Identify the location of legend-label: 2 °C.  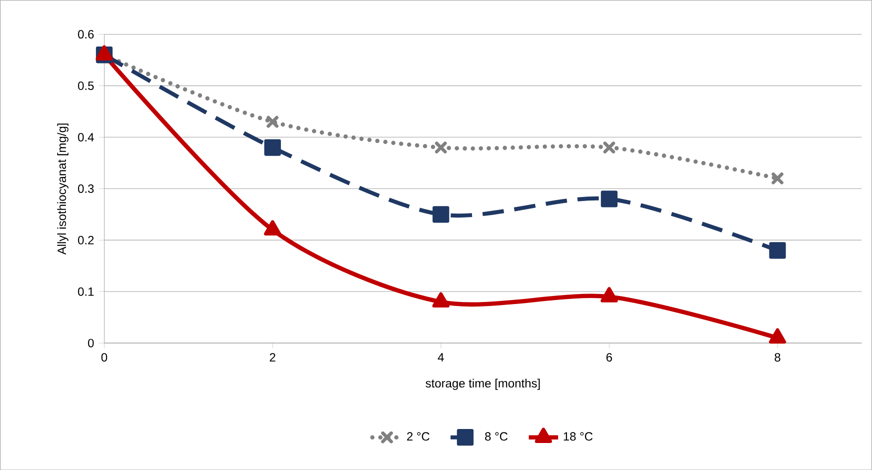
(418, 436).